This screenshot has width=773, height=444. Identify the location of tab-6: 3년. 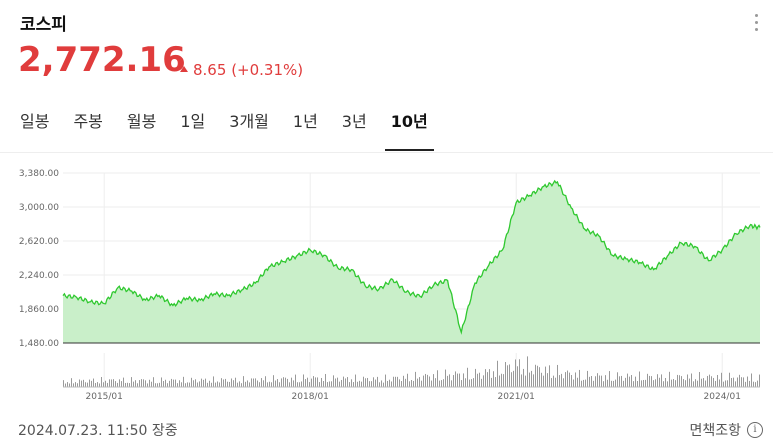
(354, 121).